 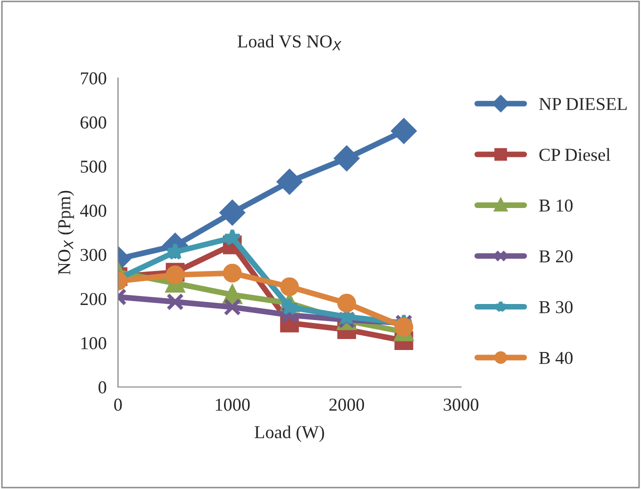 I want to click on y-tick-label: 400, so click(x=93, y=210).